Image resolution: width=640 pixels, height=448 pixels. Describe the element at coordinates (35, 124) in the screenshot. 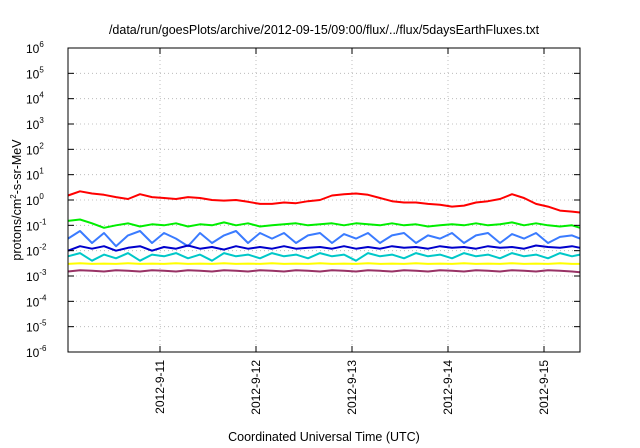

I see `y-tick-label: 10³` at that location.